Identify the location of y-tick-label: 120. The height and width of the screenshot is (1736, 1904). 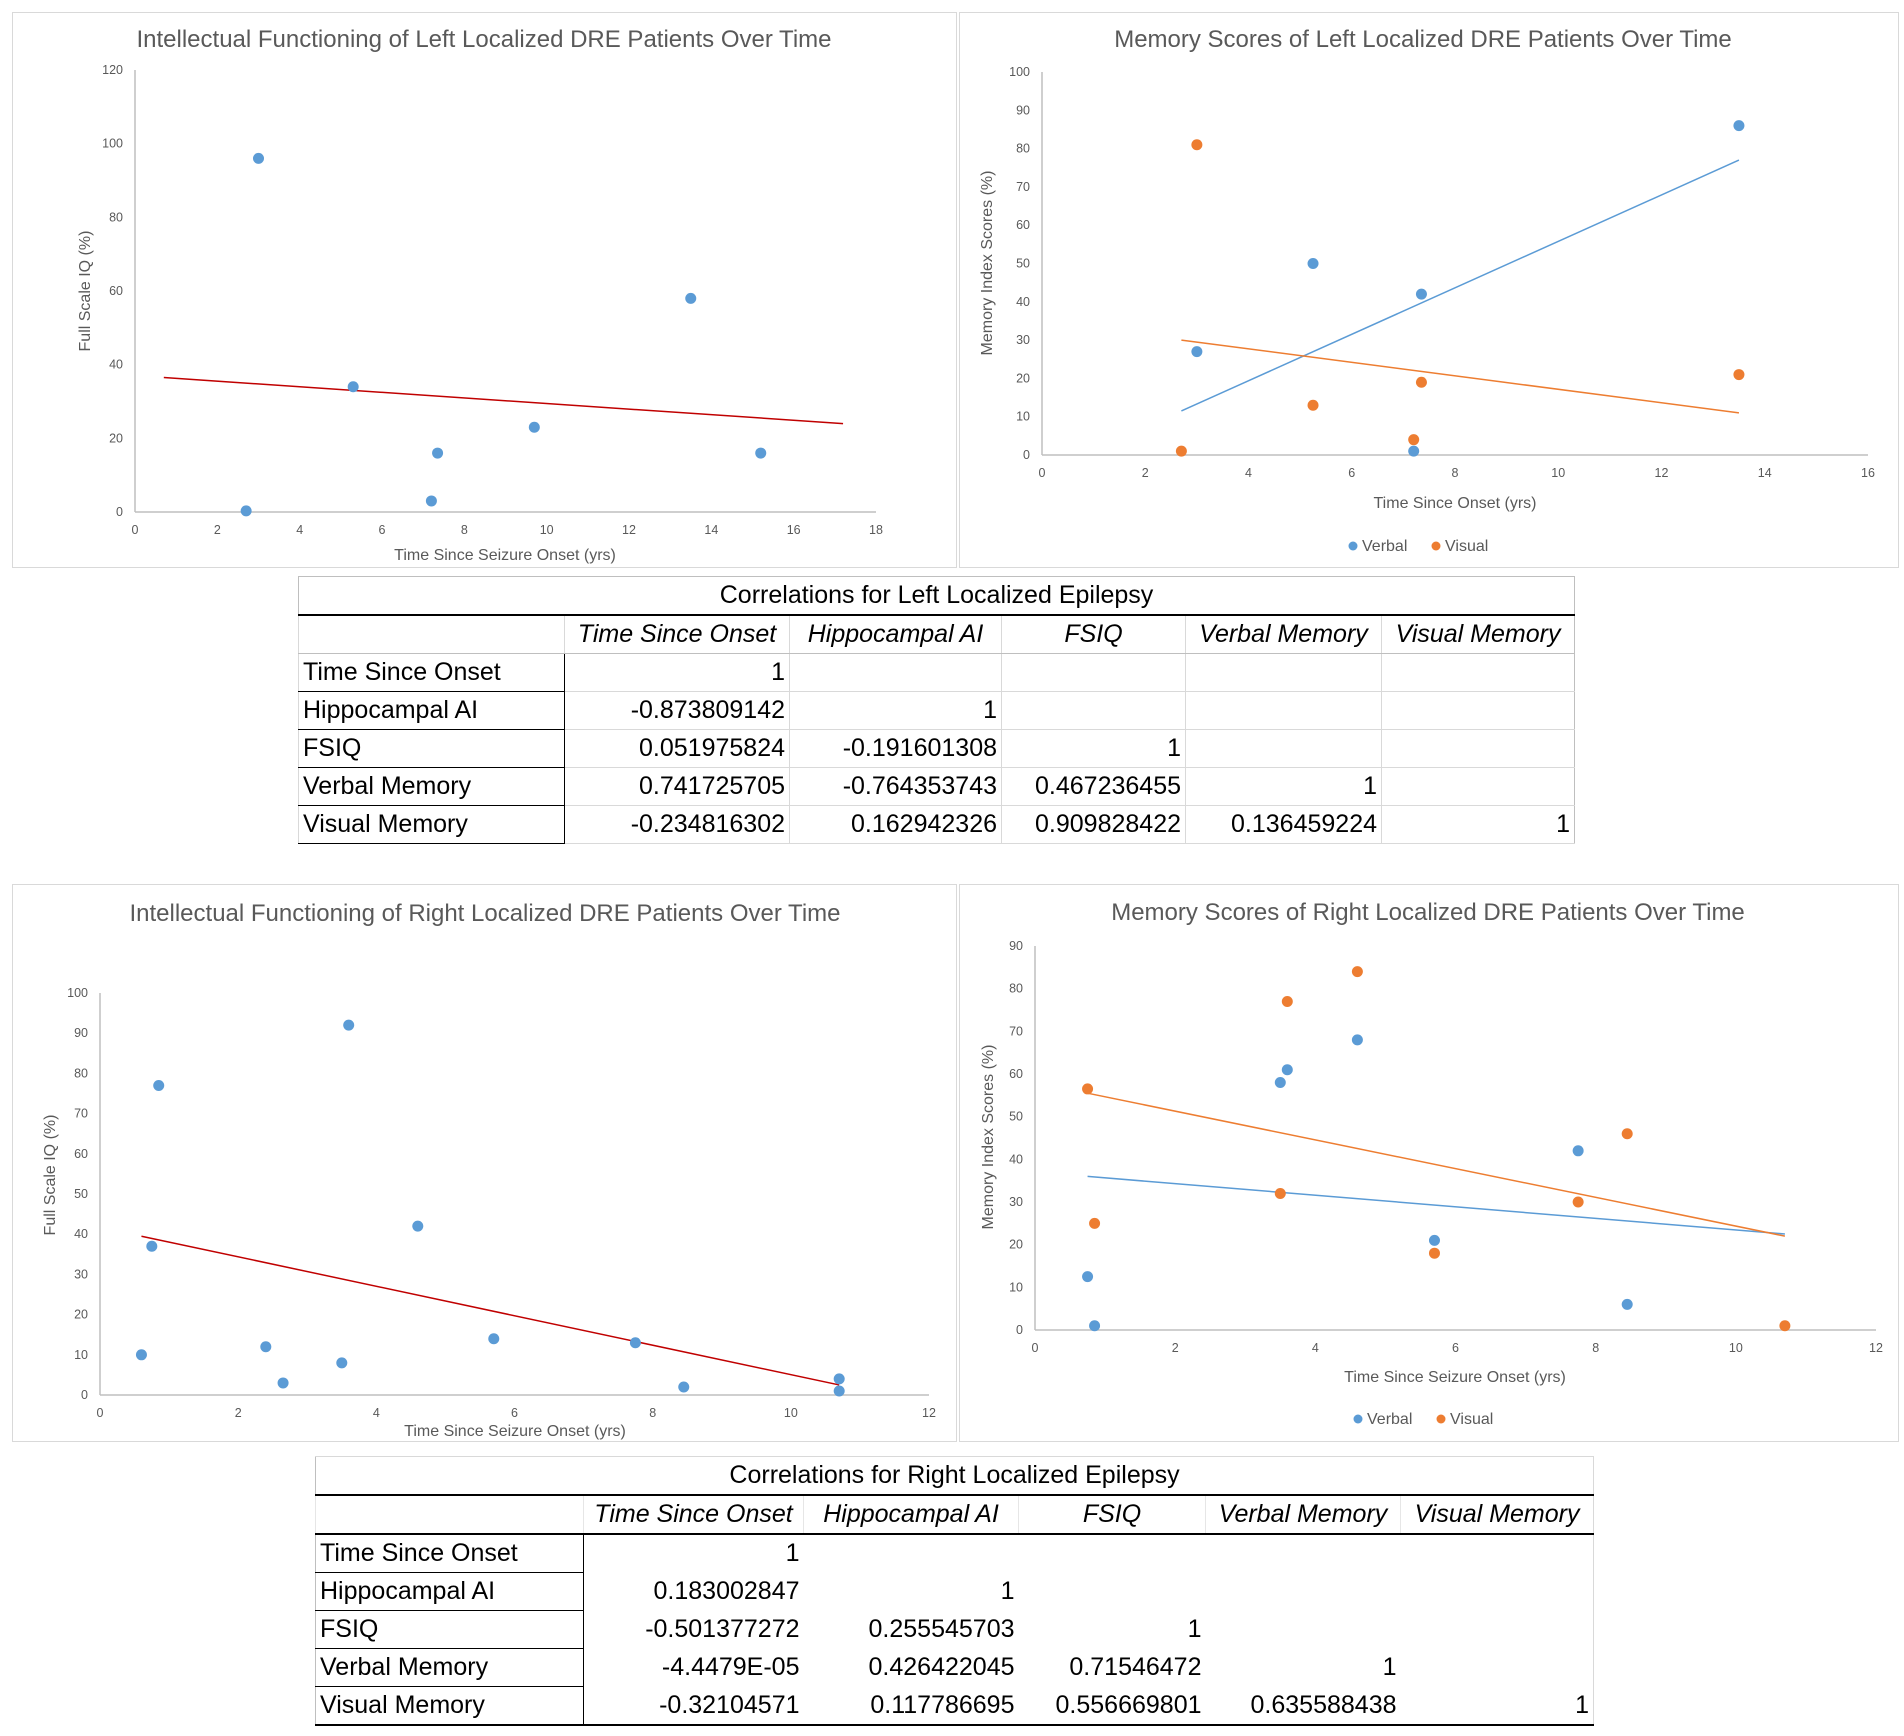
(112, 70).